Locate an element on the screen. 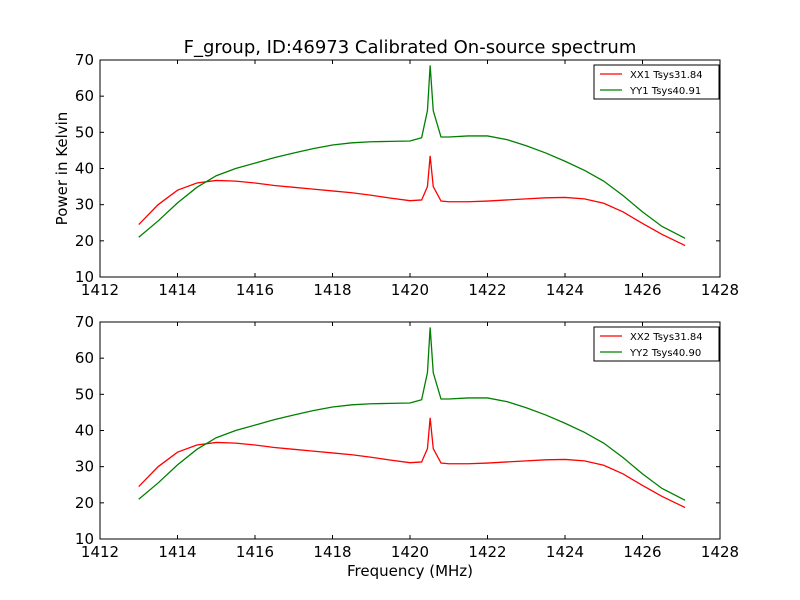  y-axis-label: Power in Kelvin is located at coordinates (62, 169).